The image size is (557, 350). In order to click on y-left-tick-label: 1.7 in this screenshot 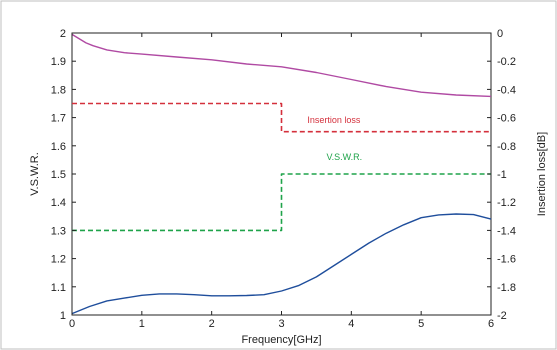, I will do `click(58, 119)`.